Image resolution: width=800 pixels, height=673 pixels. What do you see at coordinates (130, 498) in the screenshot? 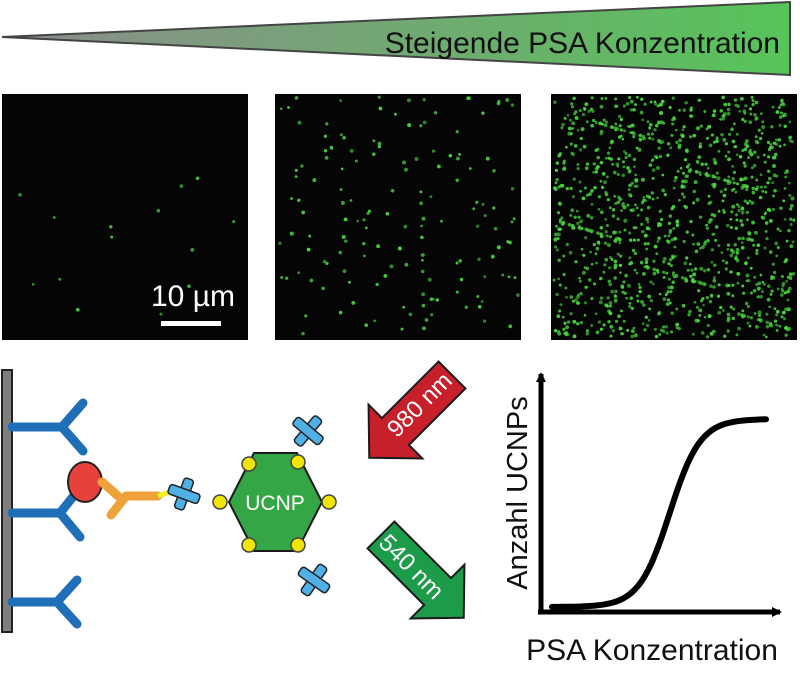
I see `detection-antibody` at bounding box center [130, 498].